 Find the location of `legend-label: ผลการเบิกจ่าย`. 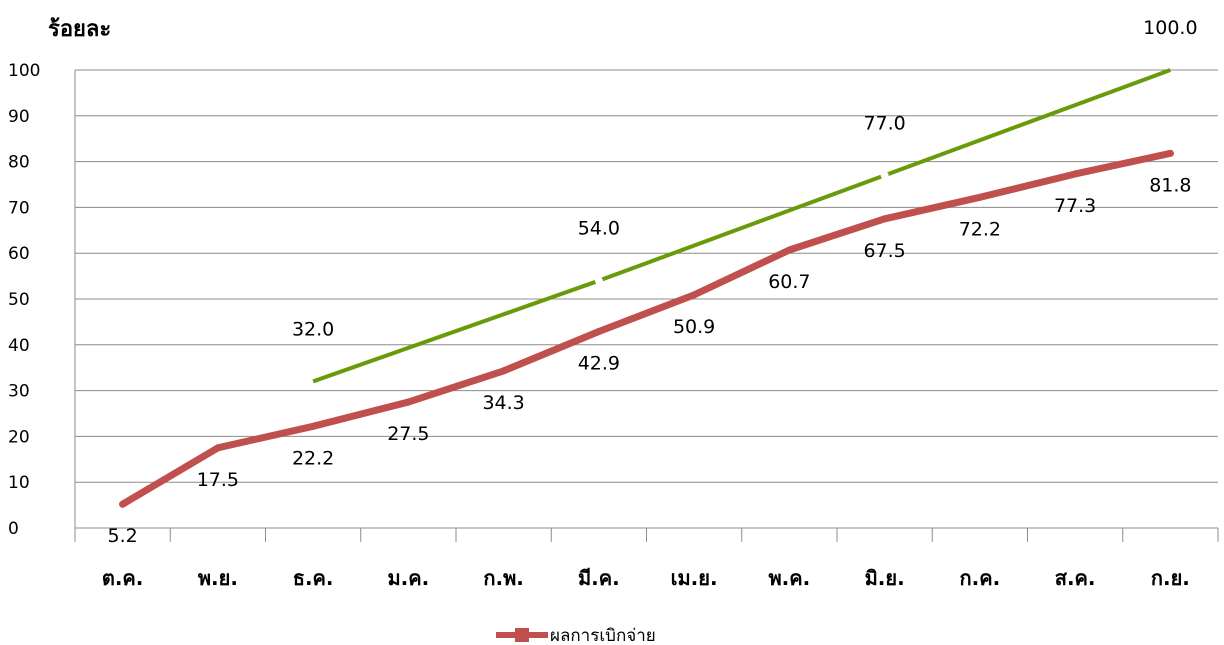

legend-label: ผลการเบิกจ่าย is located at coordinates (603, 635).